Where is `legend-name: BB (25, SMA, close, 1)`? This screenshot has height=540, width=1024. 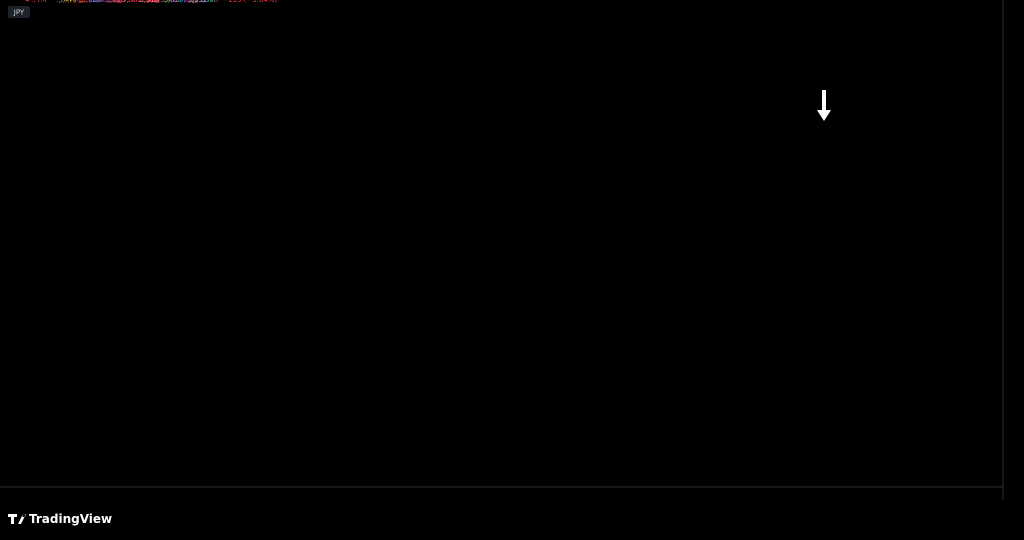
legend-name: BB (25, SMA, close, 1) is located at coordinates (39, 2).